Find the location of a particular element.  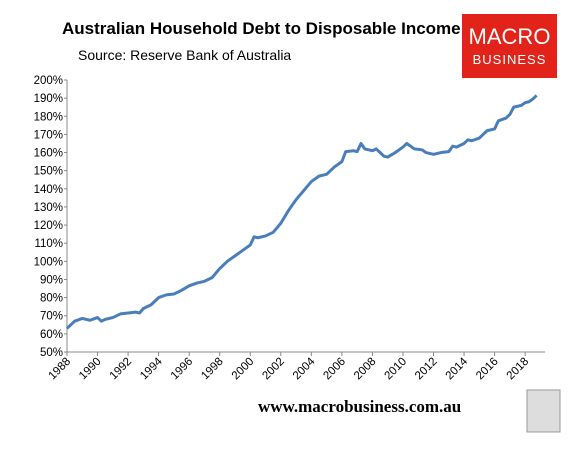

y-tick-label: 70% is located at coordinates (51, 317).